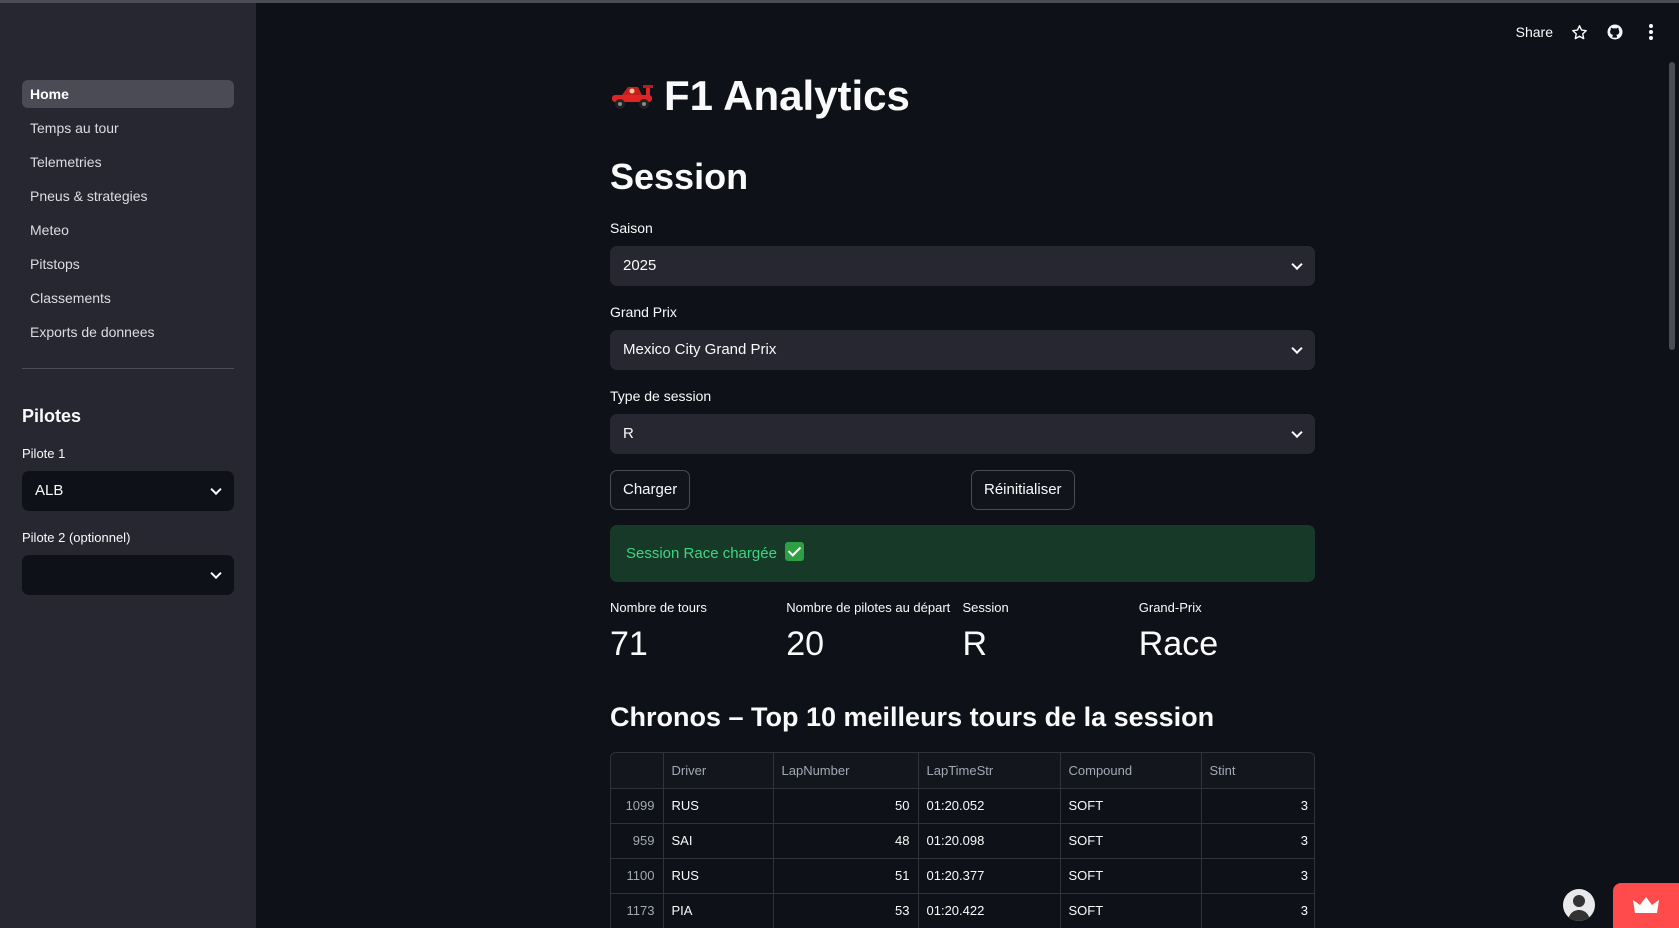 The height and width of the screenshot is (928, 1679). Describe the element at coordinates (44, 453) in the screenshot. I see `pilote1-label: Pilote 1` at that location.